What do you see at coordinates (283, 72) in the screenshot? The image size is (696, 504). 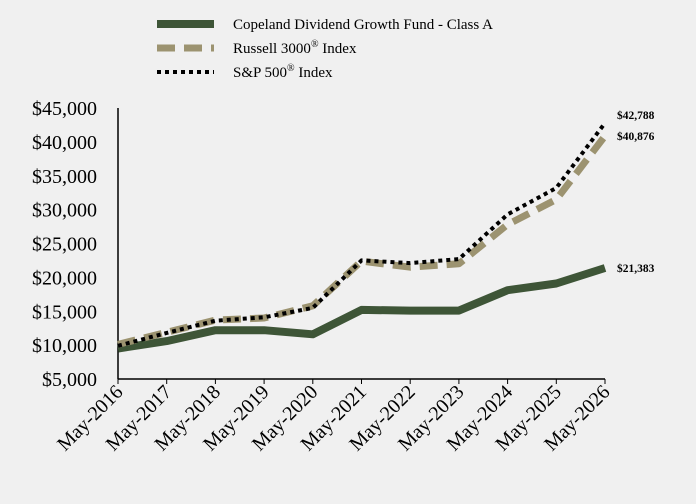 I see `legend-label-s-p-500: S&P 500® Index` at bounding box center [283, 72].